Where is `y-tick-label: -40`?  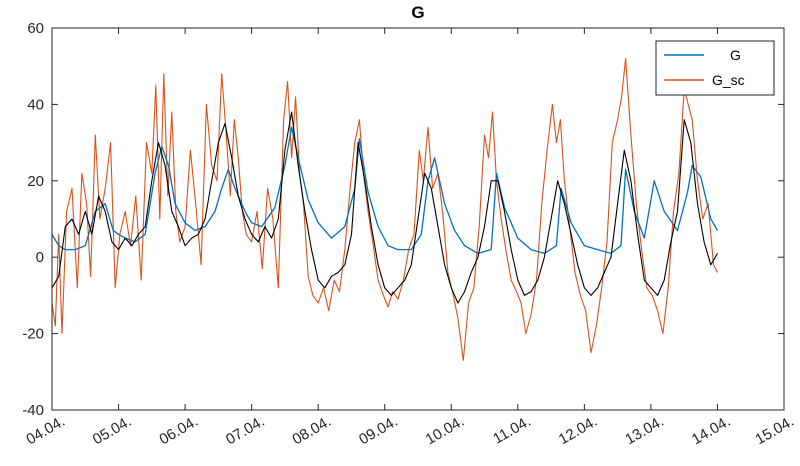 y-tick-label: -40 is located at coordinates (33, 410).